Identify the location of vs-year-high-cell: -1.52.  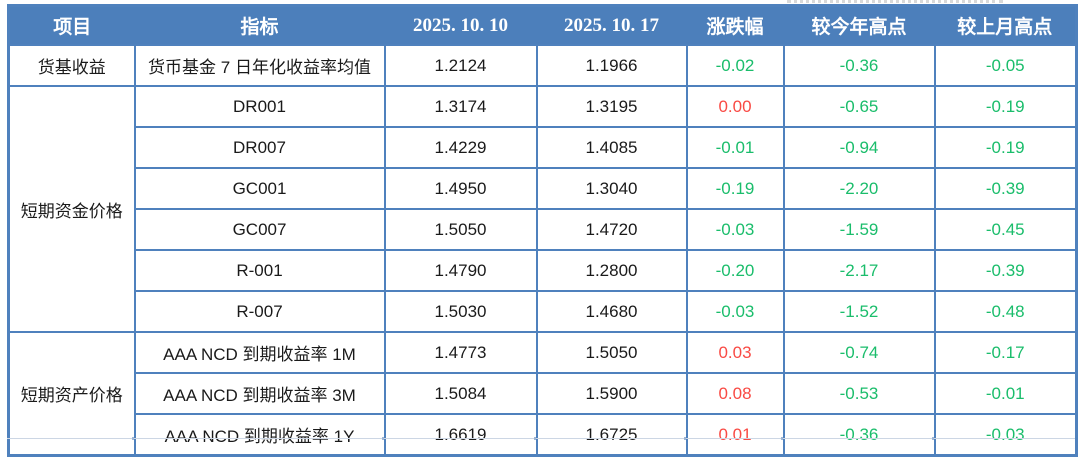
(859, 311).